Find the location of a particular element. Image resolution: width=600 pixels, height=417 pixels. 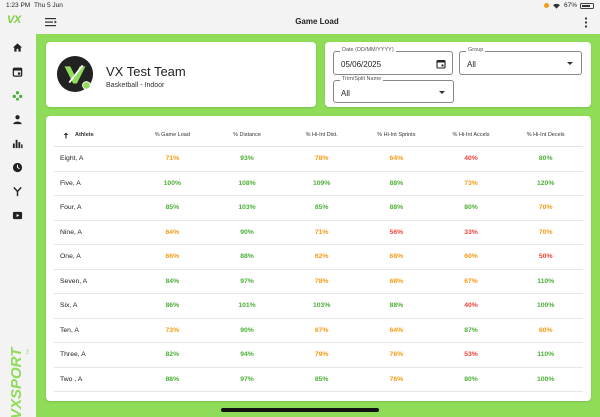

home-icon is located at coordinates (17, 47).